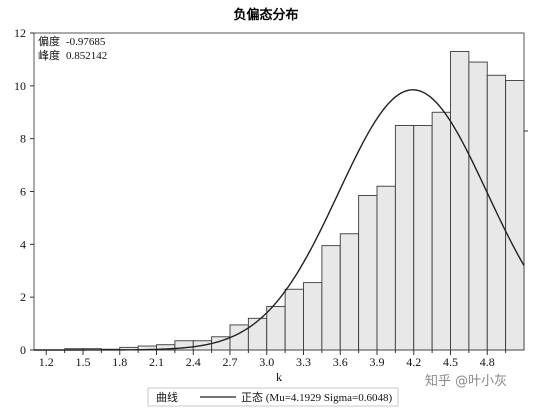 This screenshot has height=408, width=538. Describe the element at coordinates (86, 56) in the screenshot. I see `kurtosis-value: 0.852142` at that location.